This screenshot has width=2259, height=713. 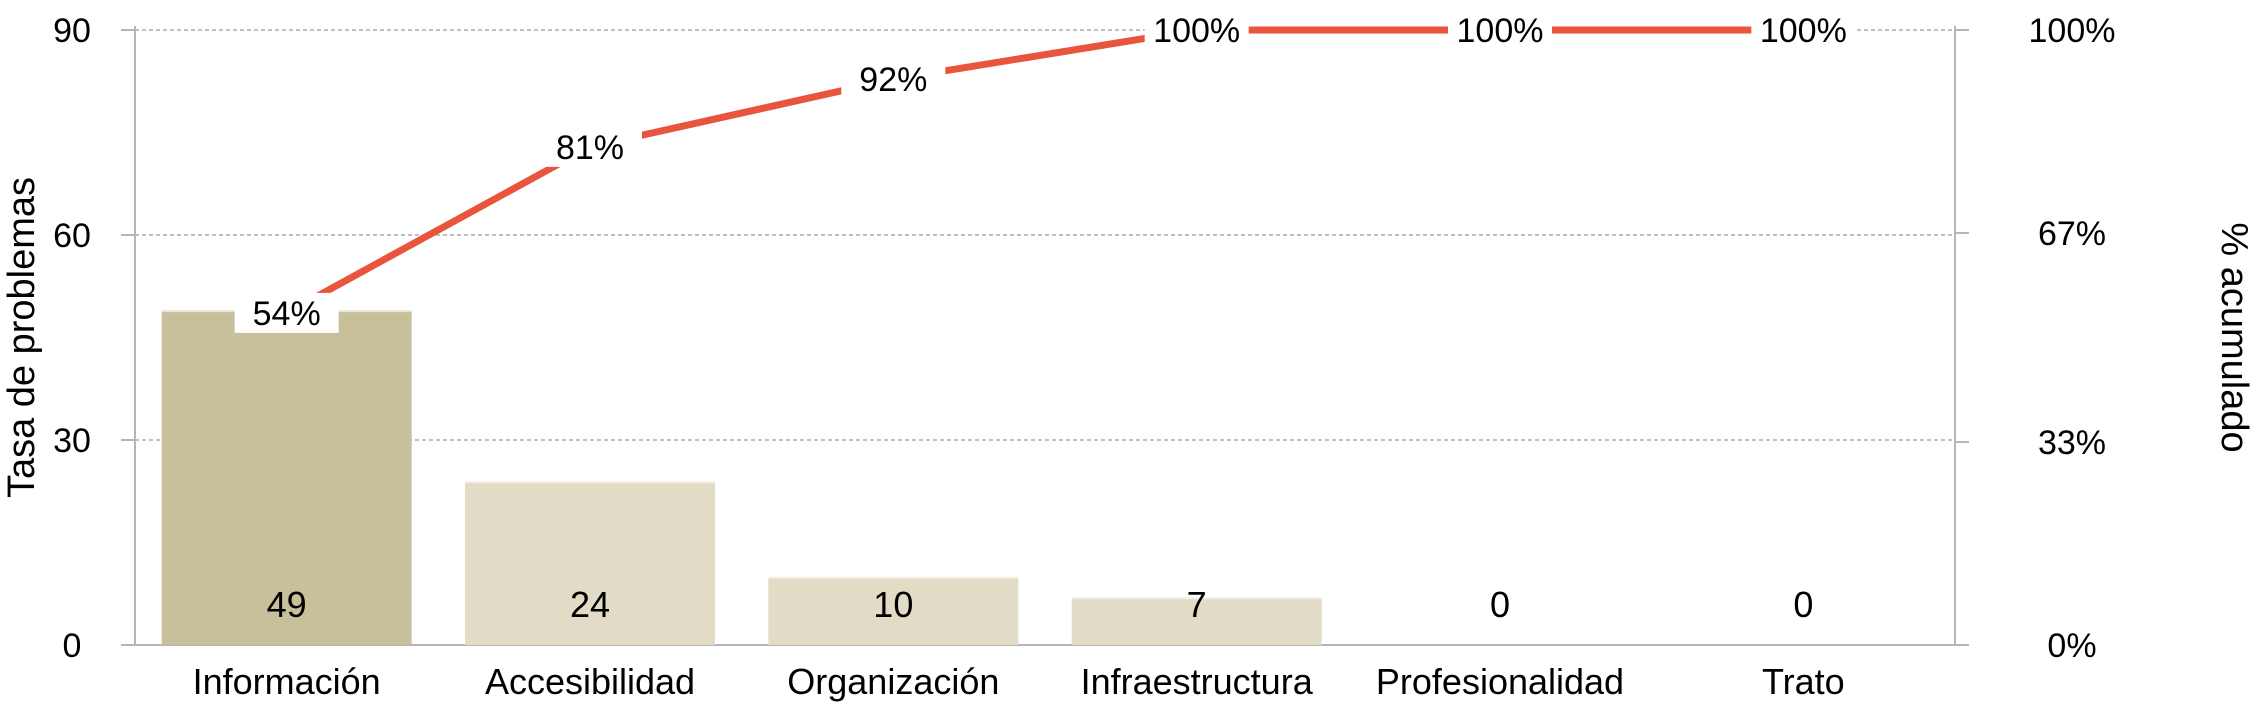 I want to click on y-tick-label: 90, so click(x=72, y=31).